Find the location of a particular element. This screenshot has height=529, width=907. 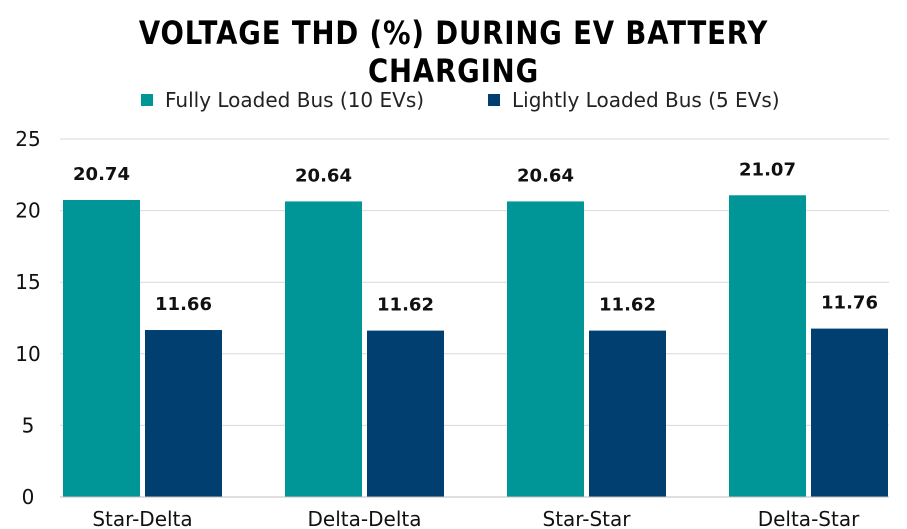

legend-swatch-fully-loaded is located at coordinates (147, 100).